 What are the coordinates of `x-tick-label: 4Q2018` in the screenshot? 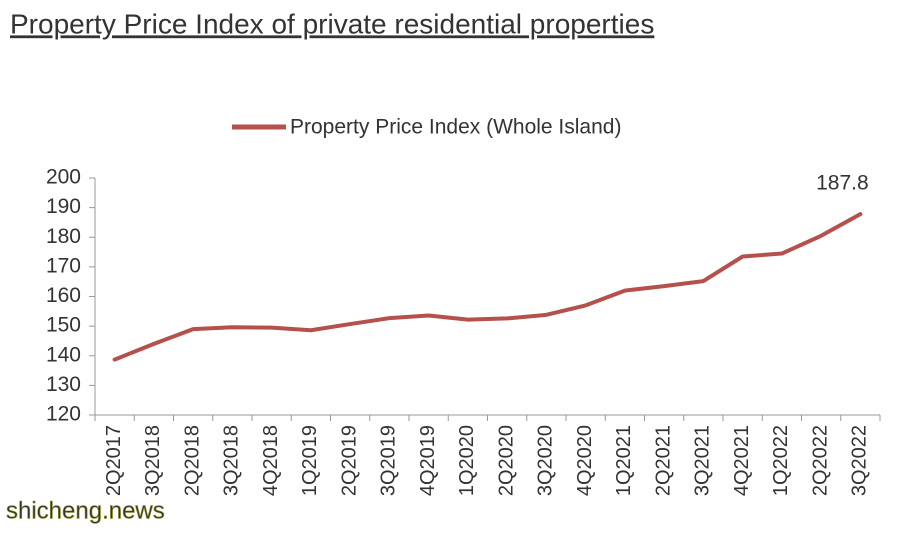 It's located at (271, 460).